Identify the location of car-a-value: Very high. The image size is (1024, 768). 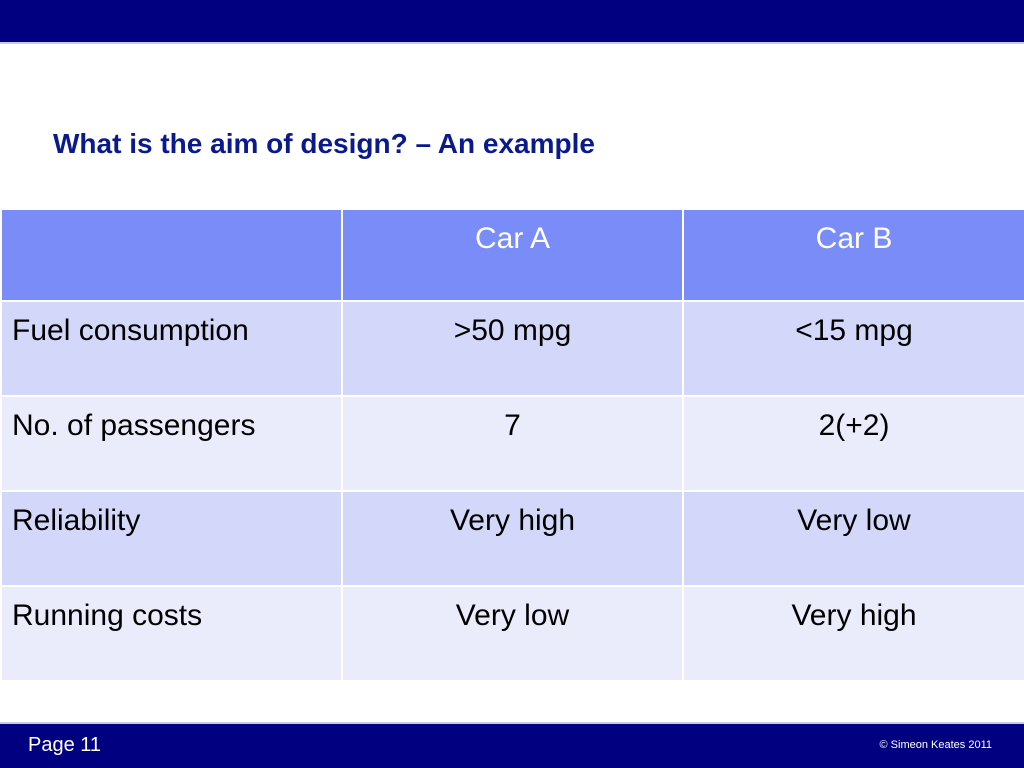
(512, 538).